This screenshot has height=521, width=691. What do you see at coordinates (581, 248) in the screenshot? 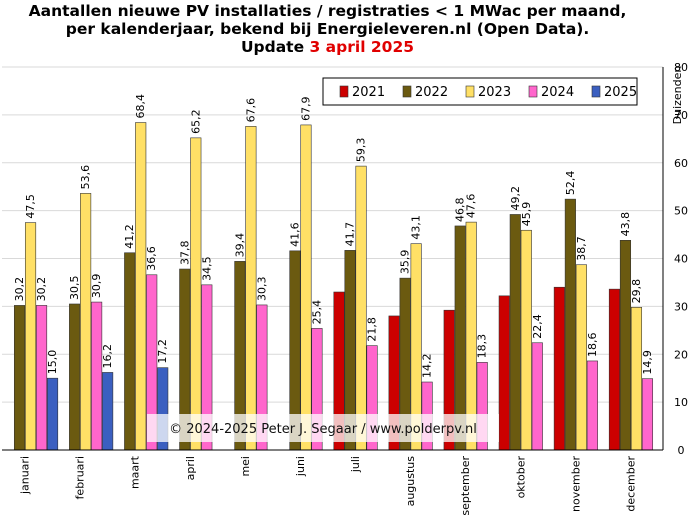
I see `bar-label: 38,7` at bounding box center [581, 248].